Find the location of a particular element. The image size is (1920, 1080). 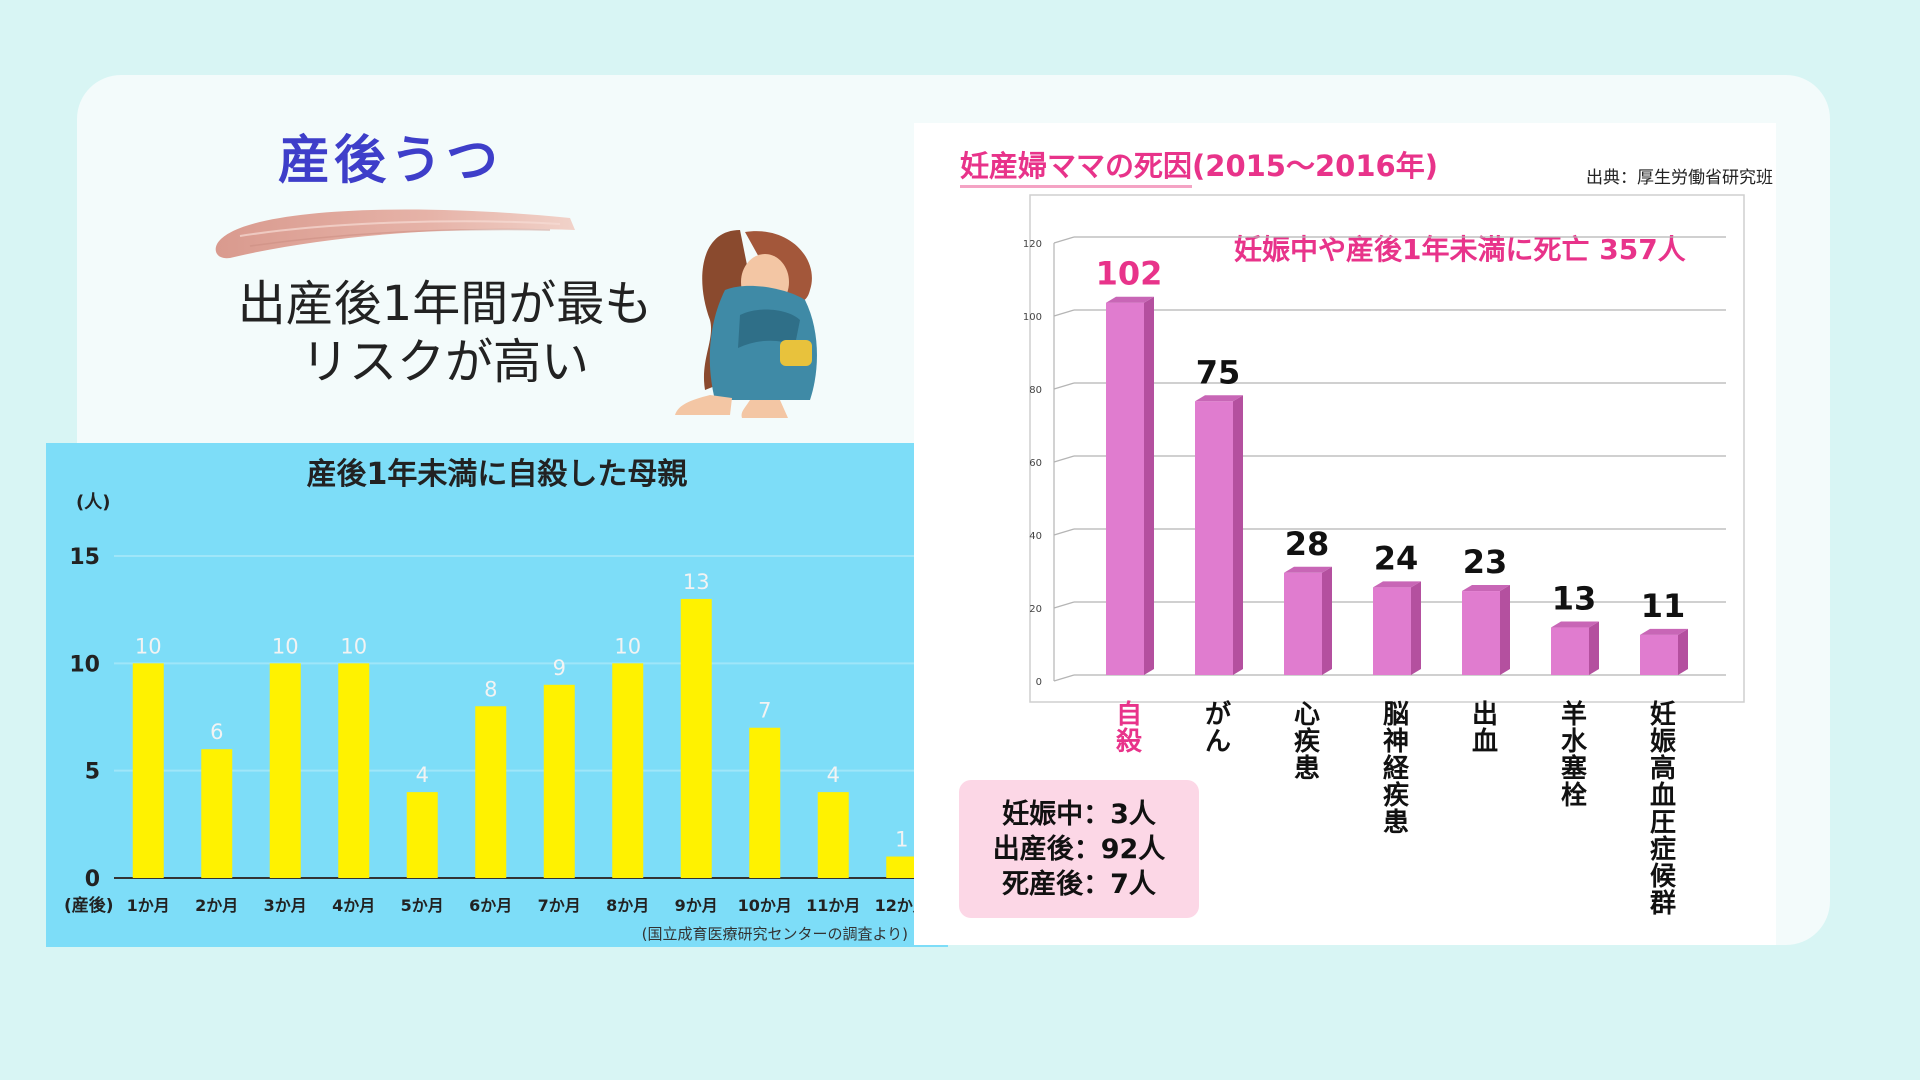

left-chart-unit: (人) is located at coordinates (93, 502).